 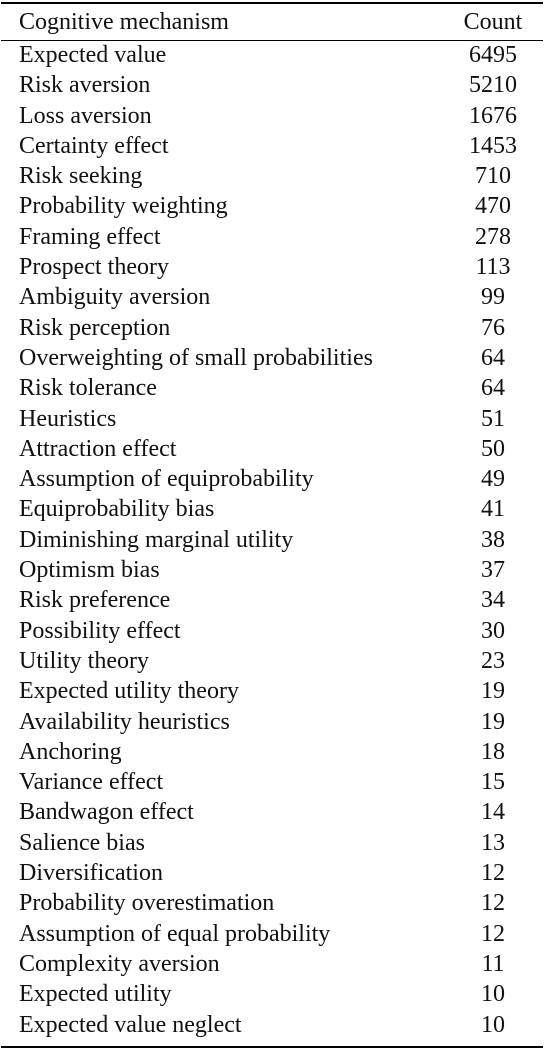 I want to click on table-row: Assumption of equiprobability 49, so click(x=272, y=480).